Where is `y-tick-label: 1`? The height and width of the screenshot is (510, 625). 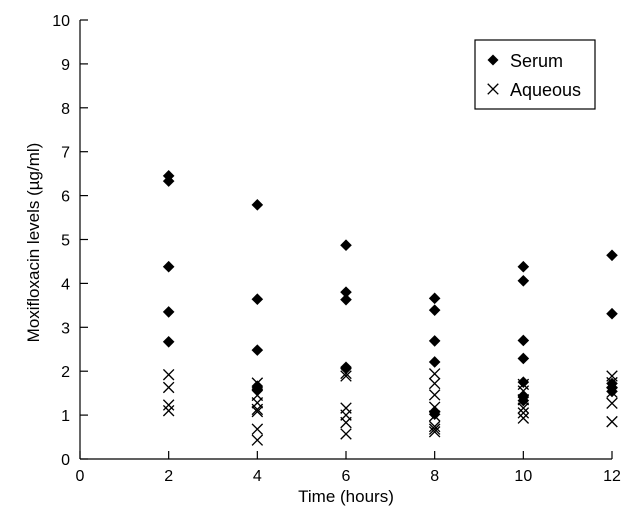
y-tick-label: 1 is located at coordinates (65, 416).